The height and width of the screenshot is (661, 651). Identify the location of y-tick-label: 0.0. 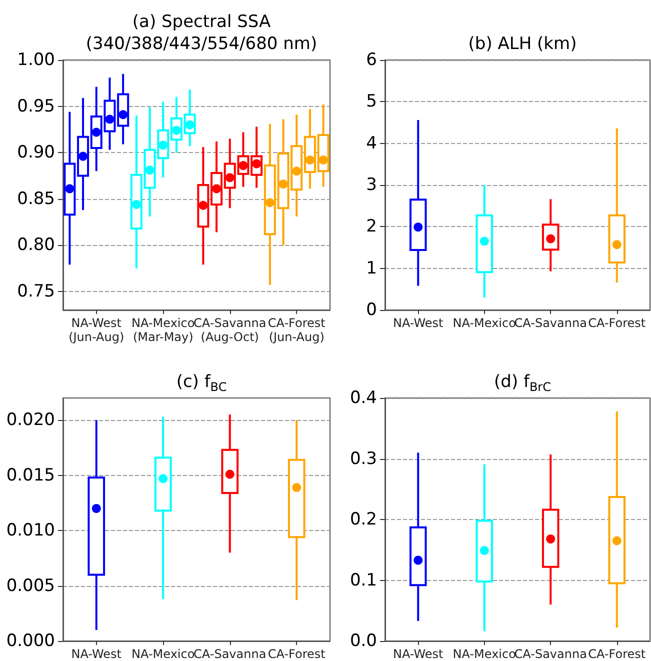
(363, 641).